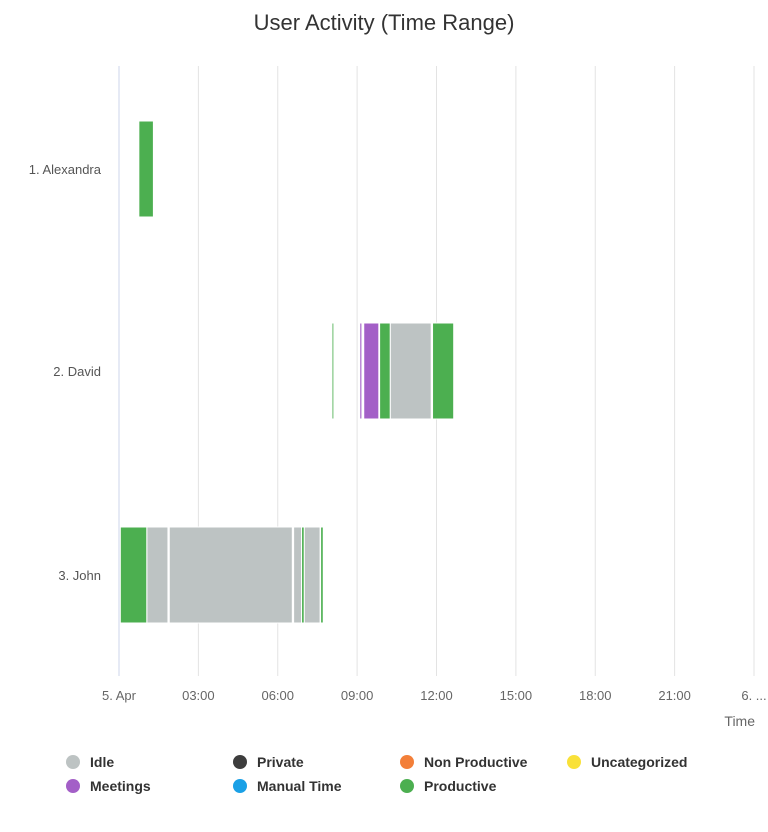  Describe the element at coordinates (384, 22) in the screenshot. I see `chart-title: User Activity (Time Range)` at that location.